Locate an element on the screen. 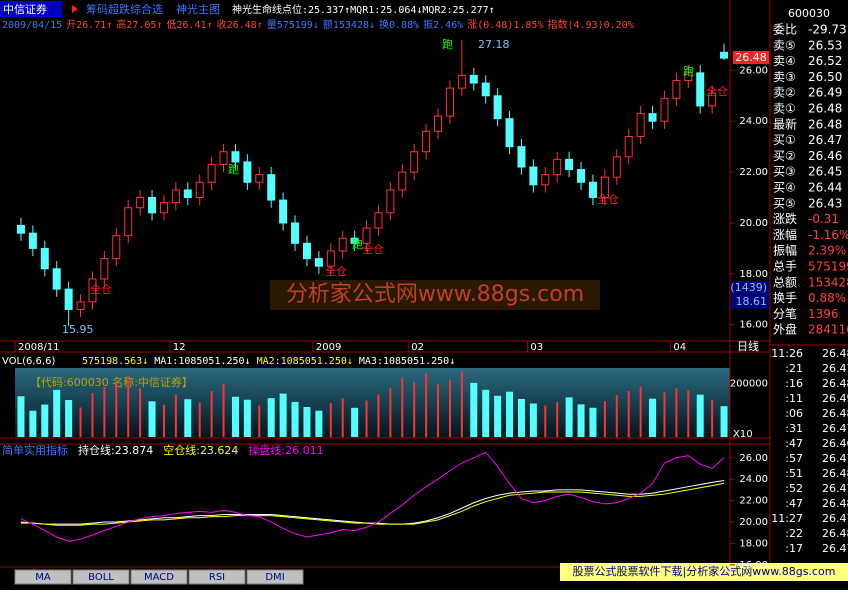 Image resolution: width=848 pixels, height=590 pixels. quote-value: 2.39% is located at coordinates (827, 251).